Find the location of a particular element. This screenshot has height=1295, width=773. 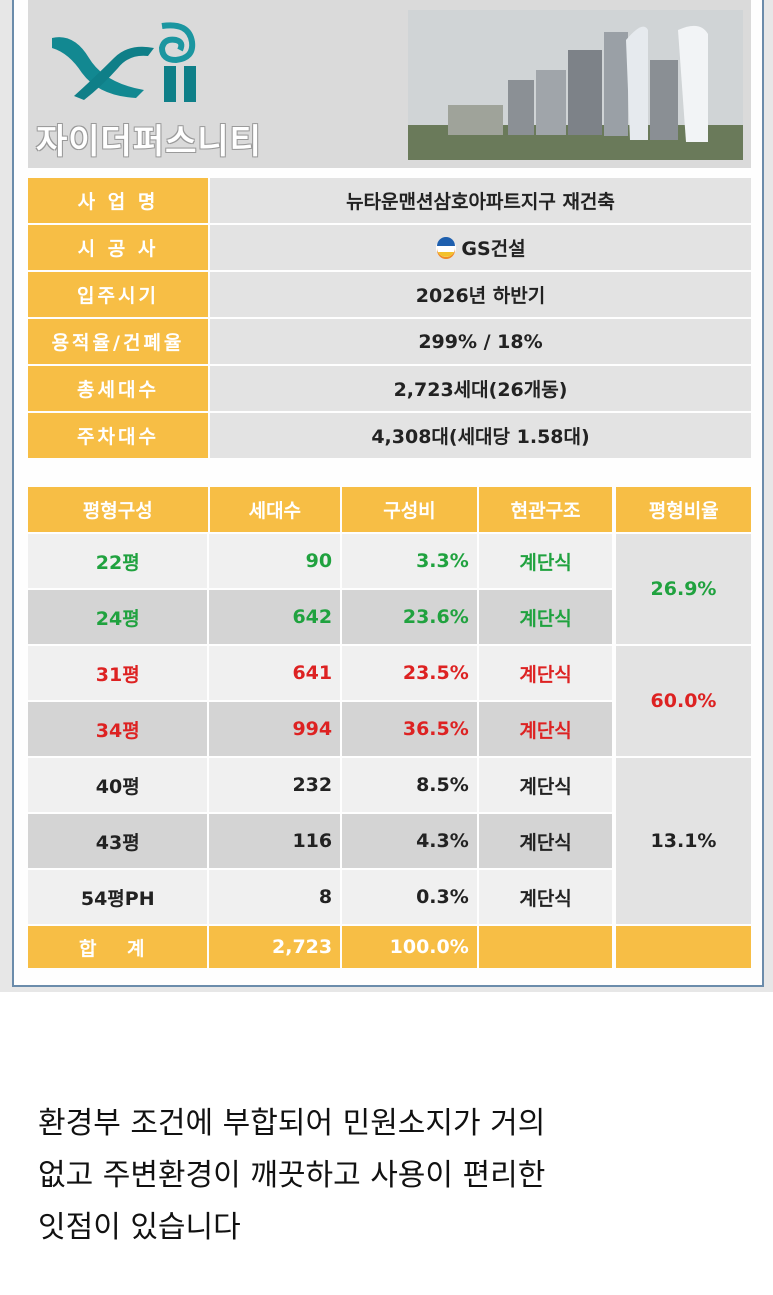

ratio-group-medium: 60.0% is located at coordinates (683, 701).